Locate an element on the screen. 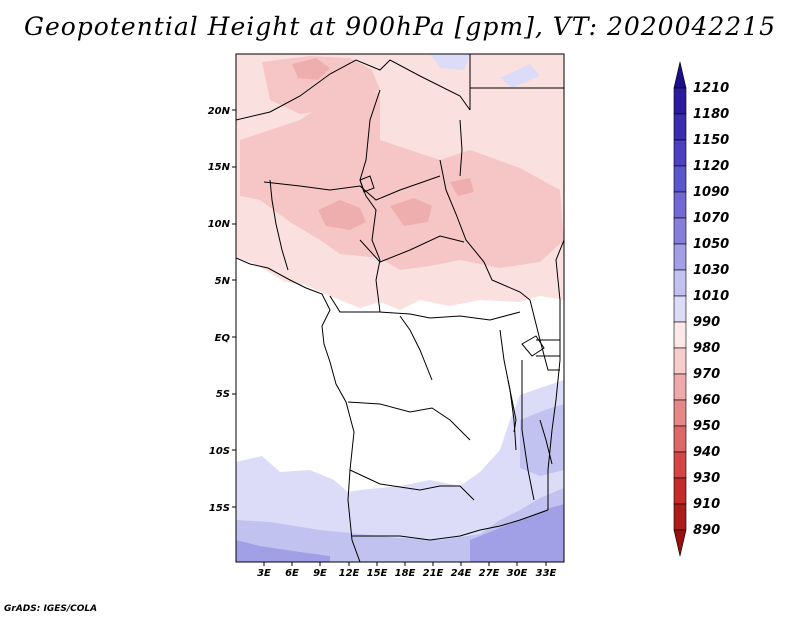  contour-960-core-east is located at coordinates (462, 187).